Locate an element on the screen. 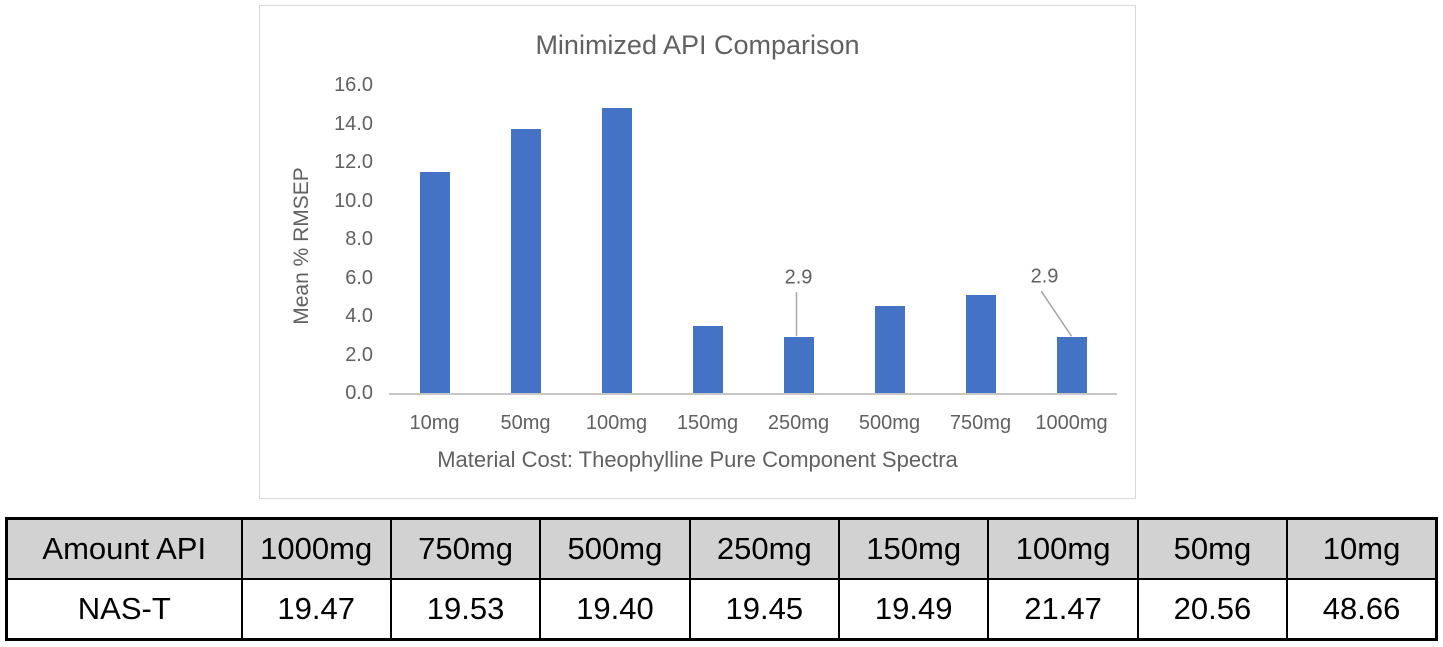 This screenshot has width=1443, height=647. table-cell: 48.66 is located at coordinates (1362, 609).